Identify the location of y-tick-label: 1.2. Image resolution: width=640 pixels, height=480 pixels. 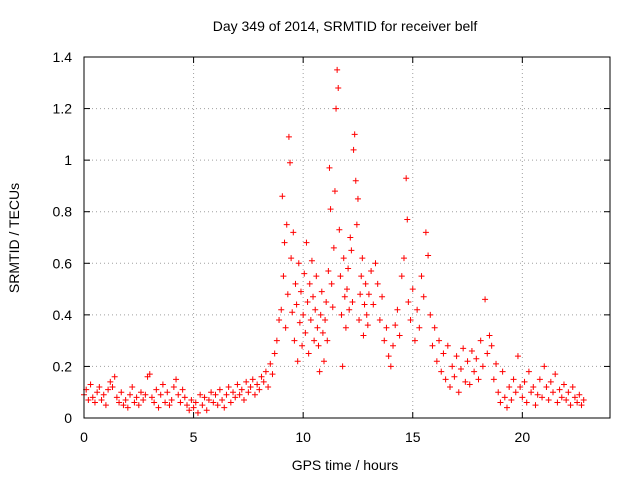
(63, 109).